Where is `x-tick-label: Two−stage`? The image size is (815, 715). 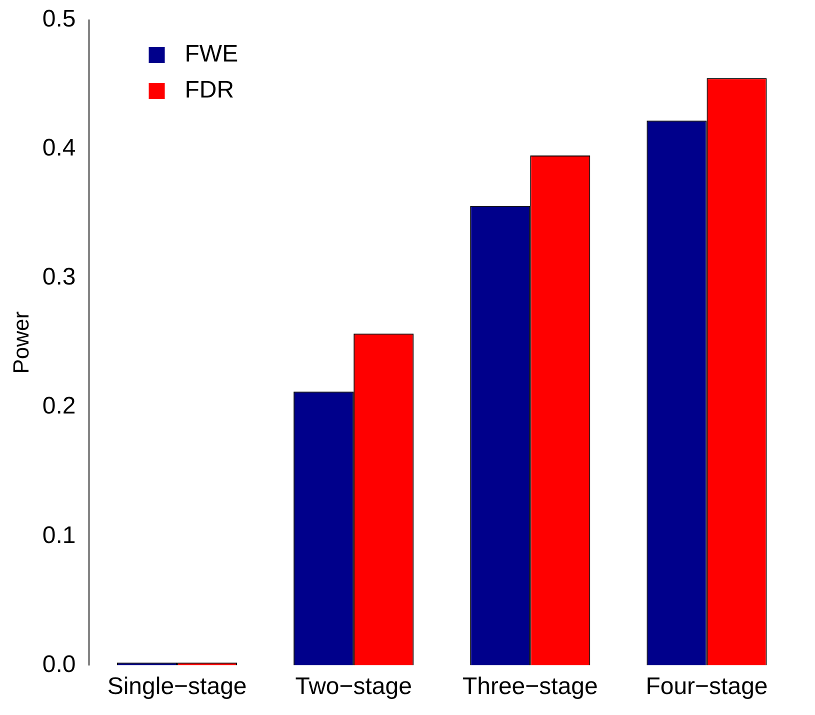 x-tick-label: Two−stage is located at coordinates (353, 686).